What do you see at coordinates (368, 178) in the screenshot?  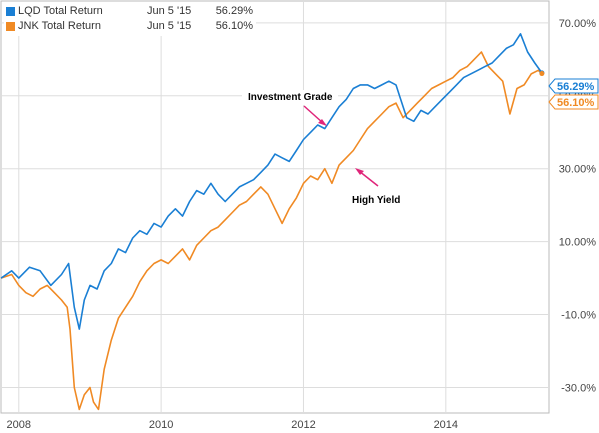 I see `high-yield-arrow-line` at bounding box center [368, 178].